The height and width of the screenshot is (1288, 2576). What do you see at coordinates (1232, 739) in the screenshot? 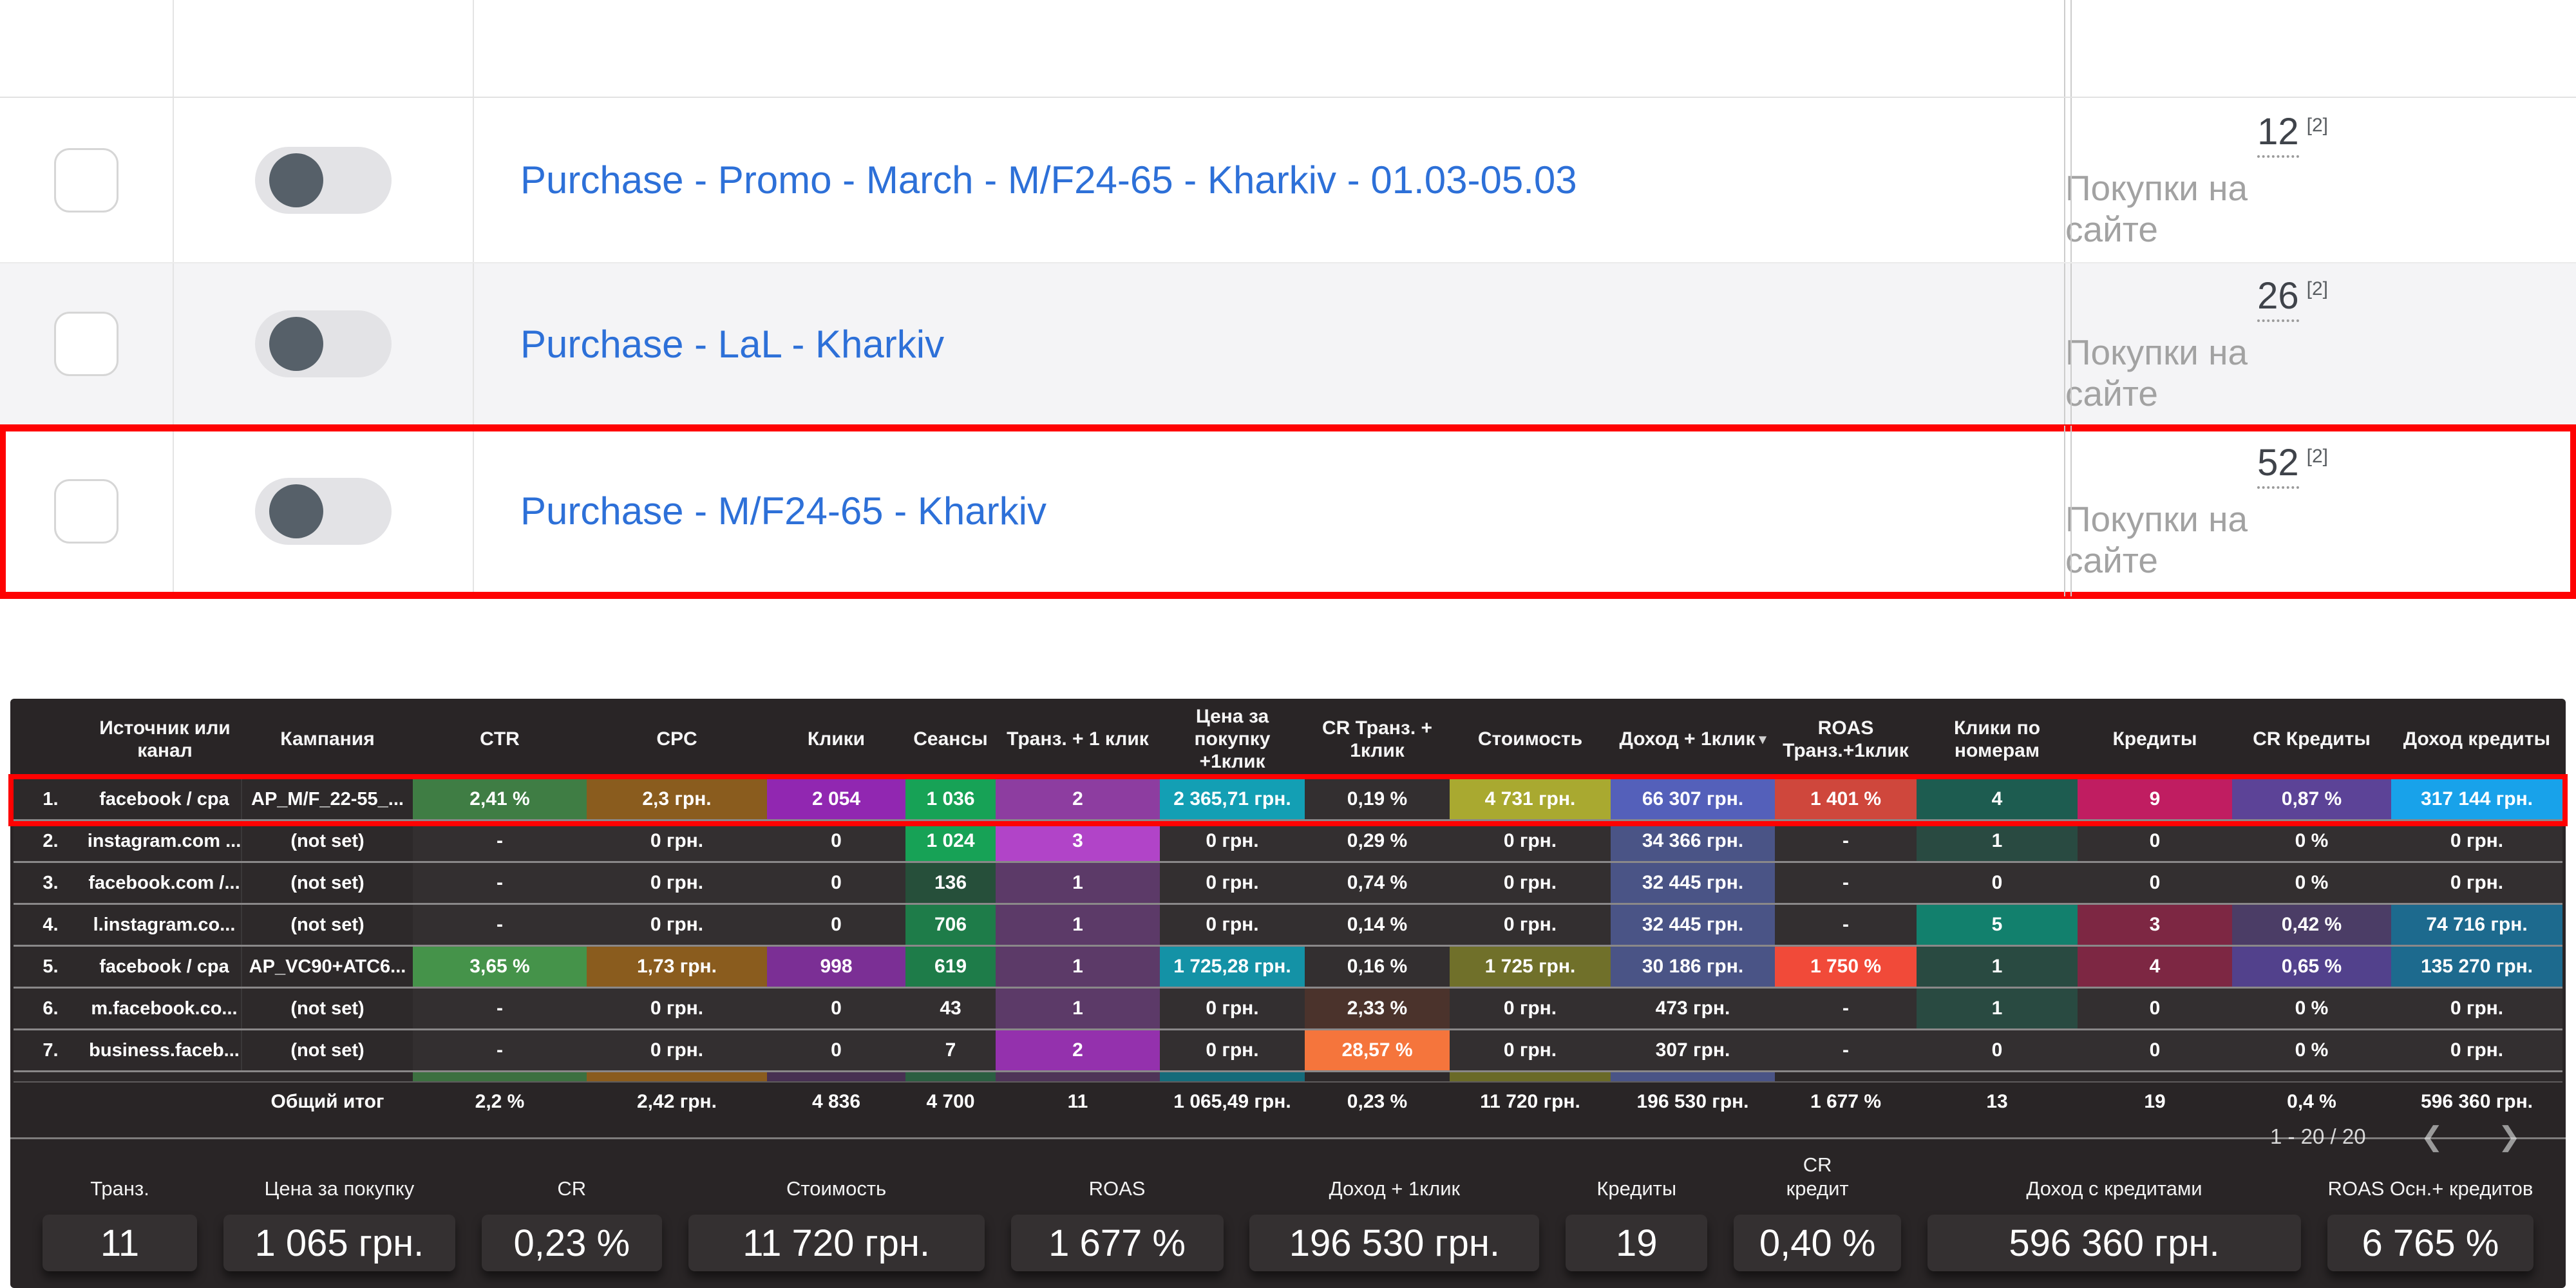
I see `column-header: Цена за покупку +1клик` at bounding box center [1232, 739].